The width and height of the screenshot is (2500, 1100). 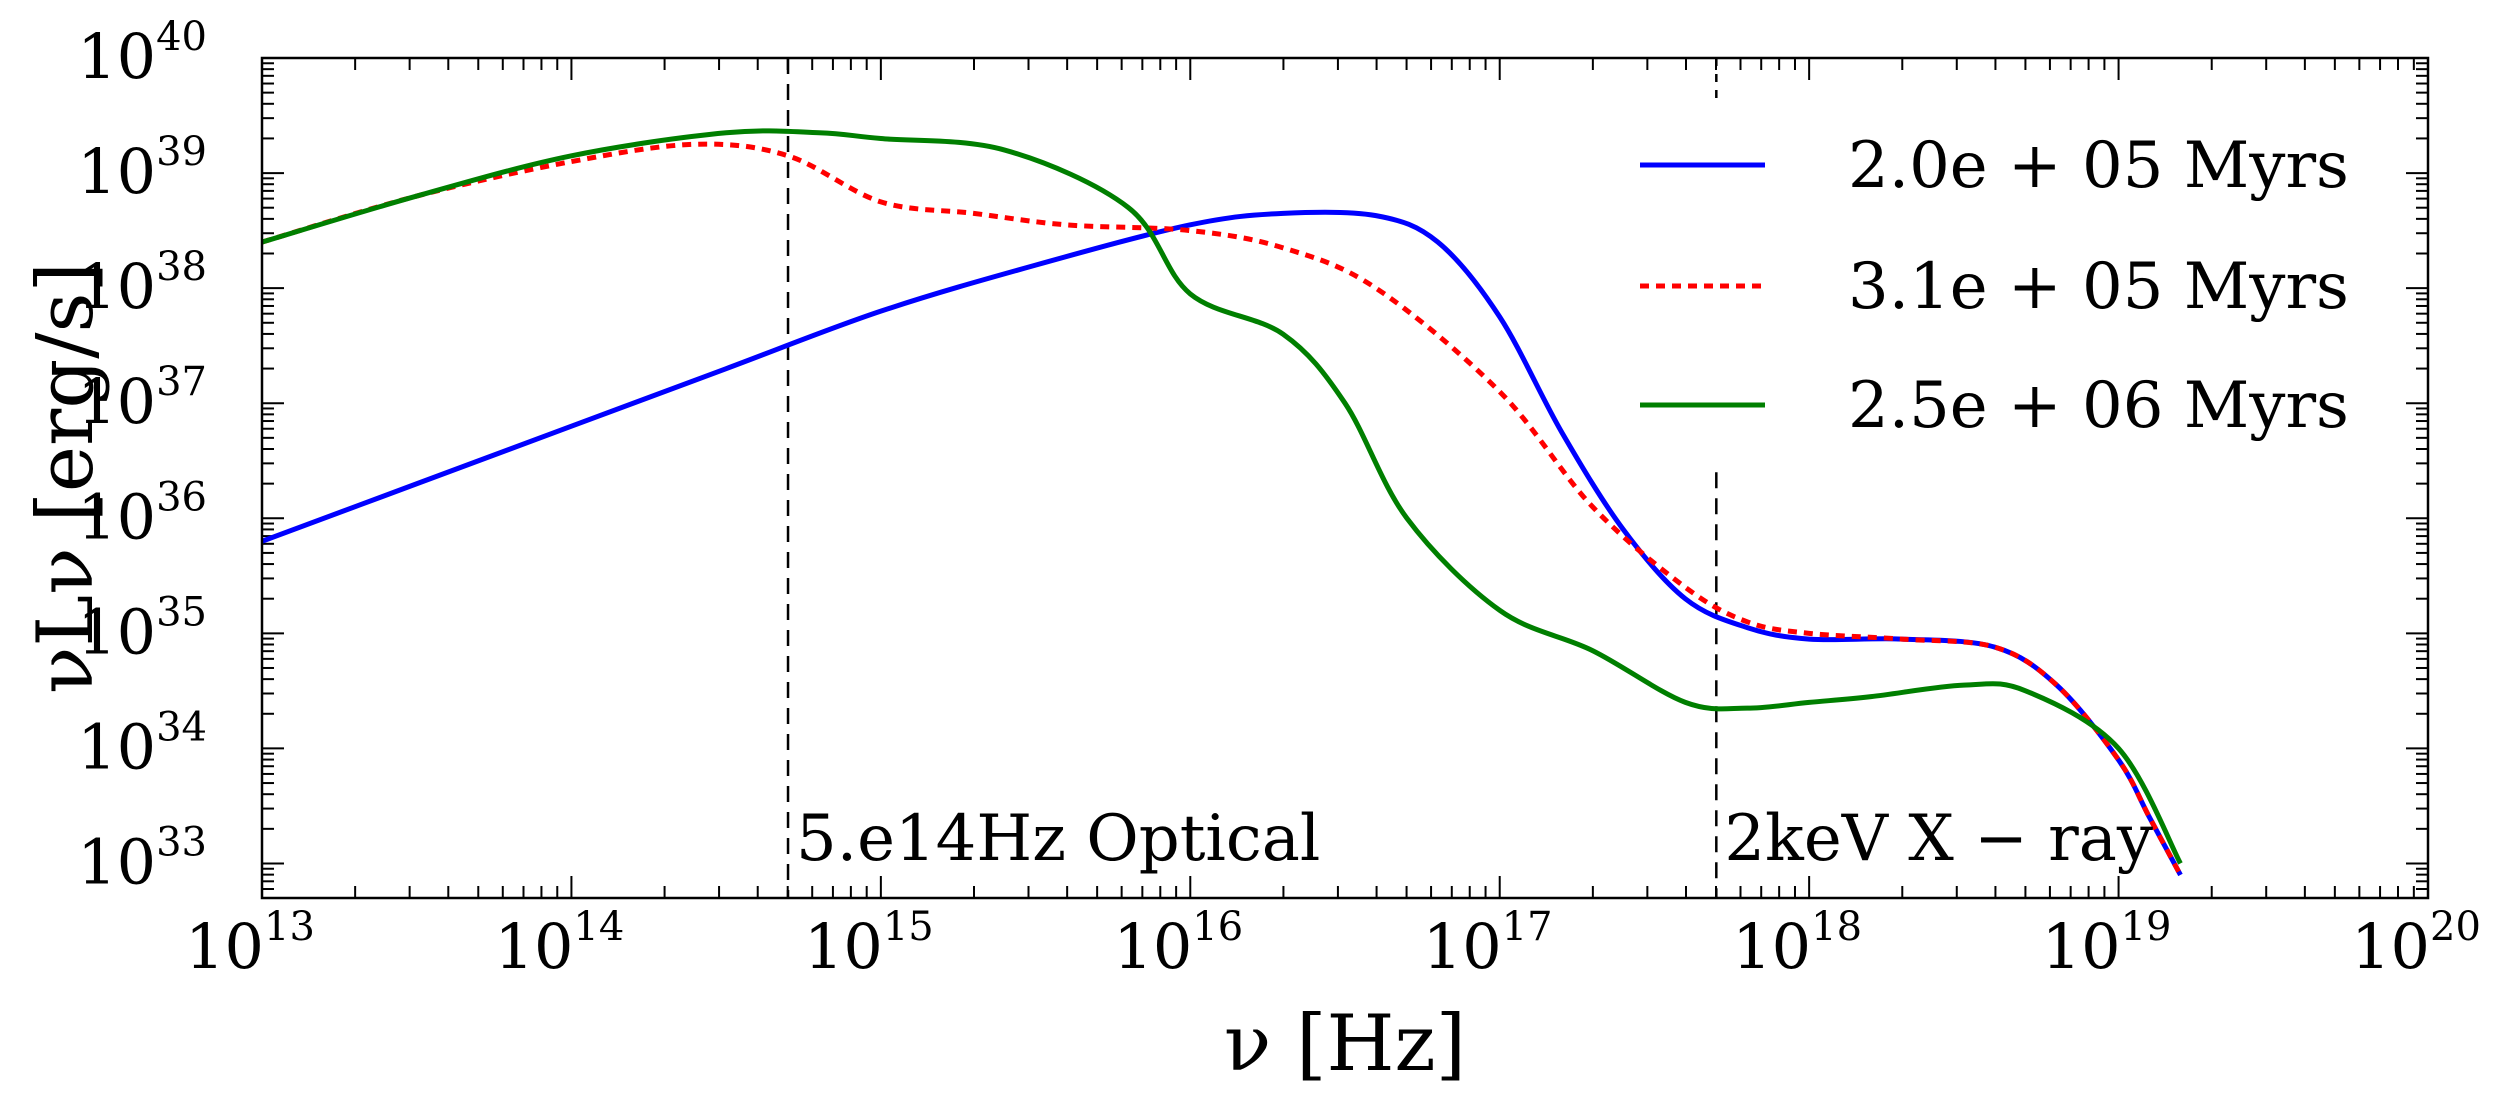 What do you see at coordinates (1345, 1044) in the screenshot?
I see `x-axis-label: ν [Hz]` at bounding box center [1345, 1044].